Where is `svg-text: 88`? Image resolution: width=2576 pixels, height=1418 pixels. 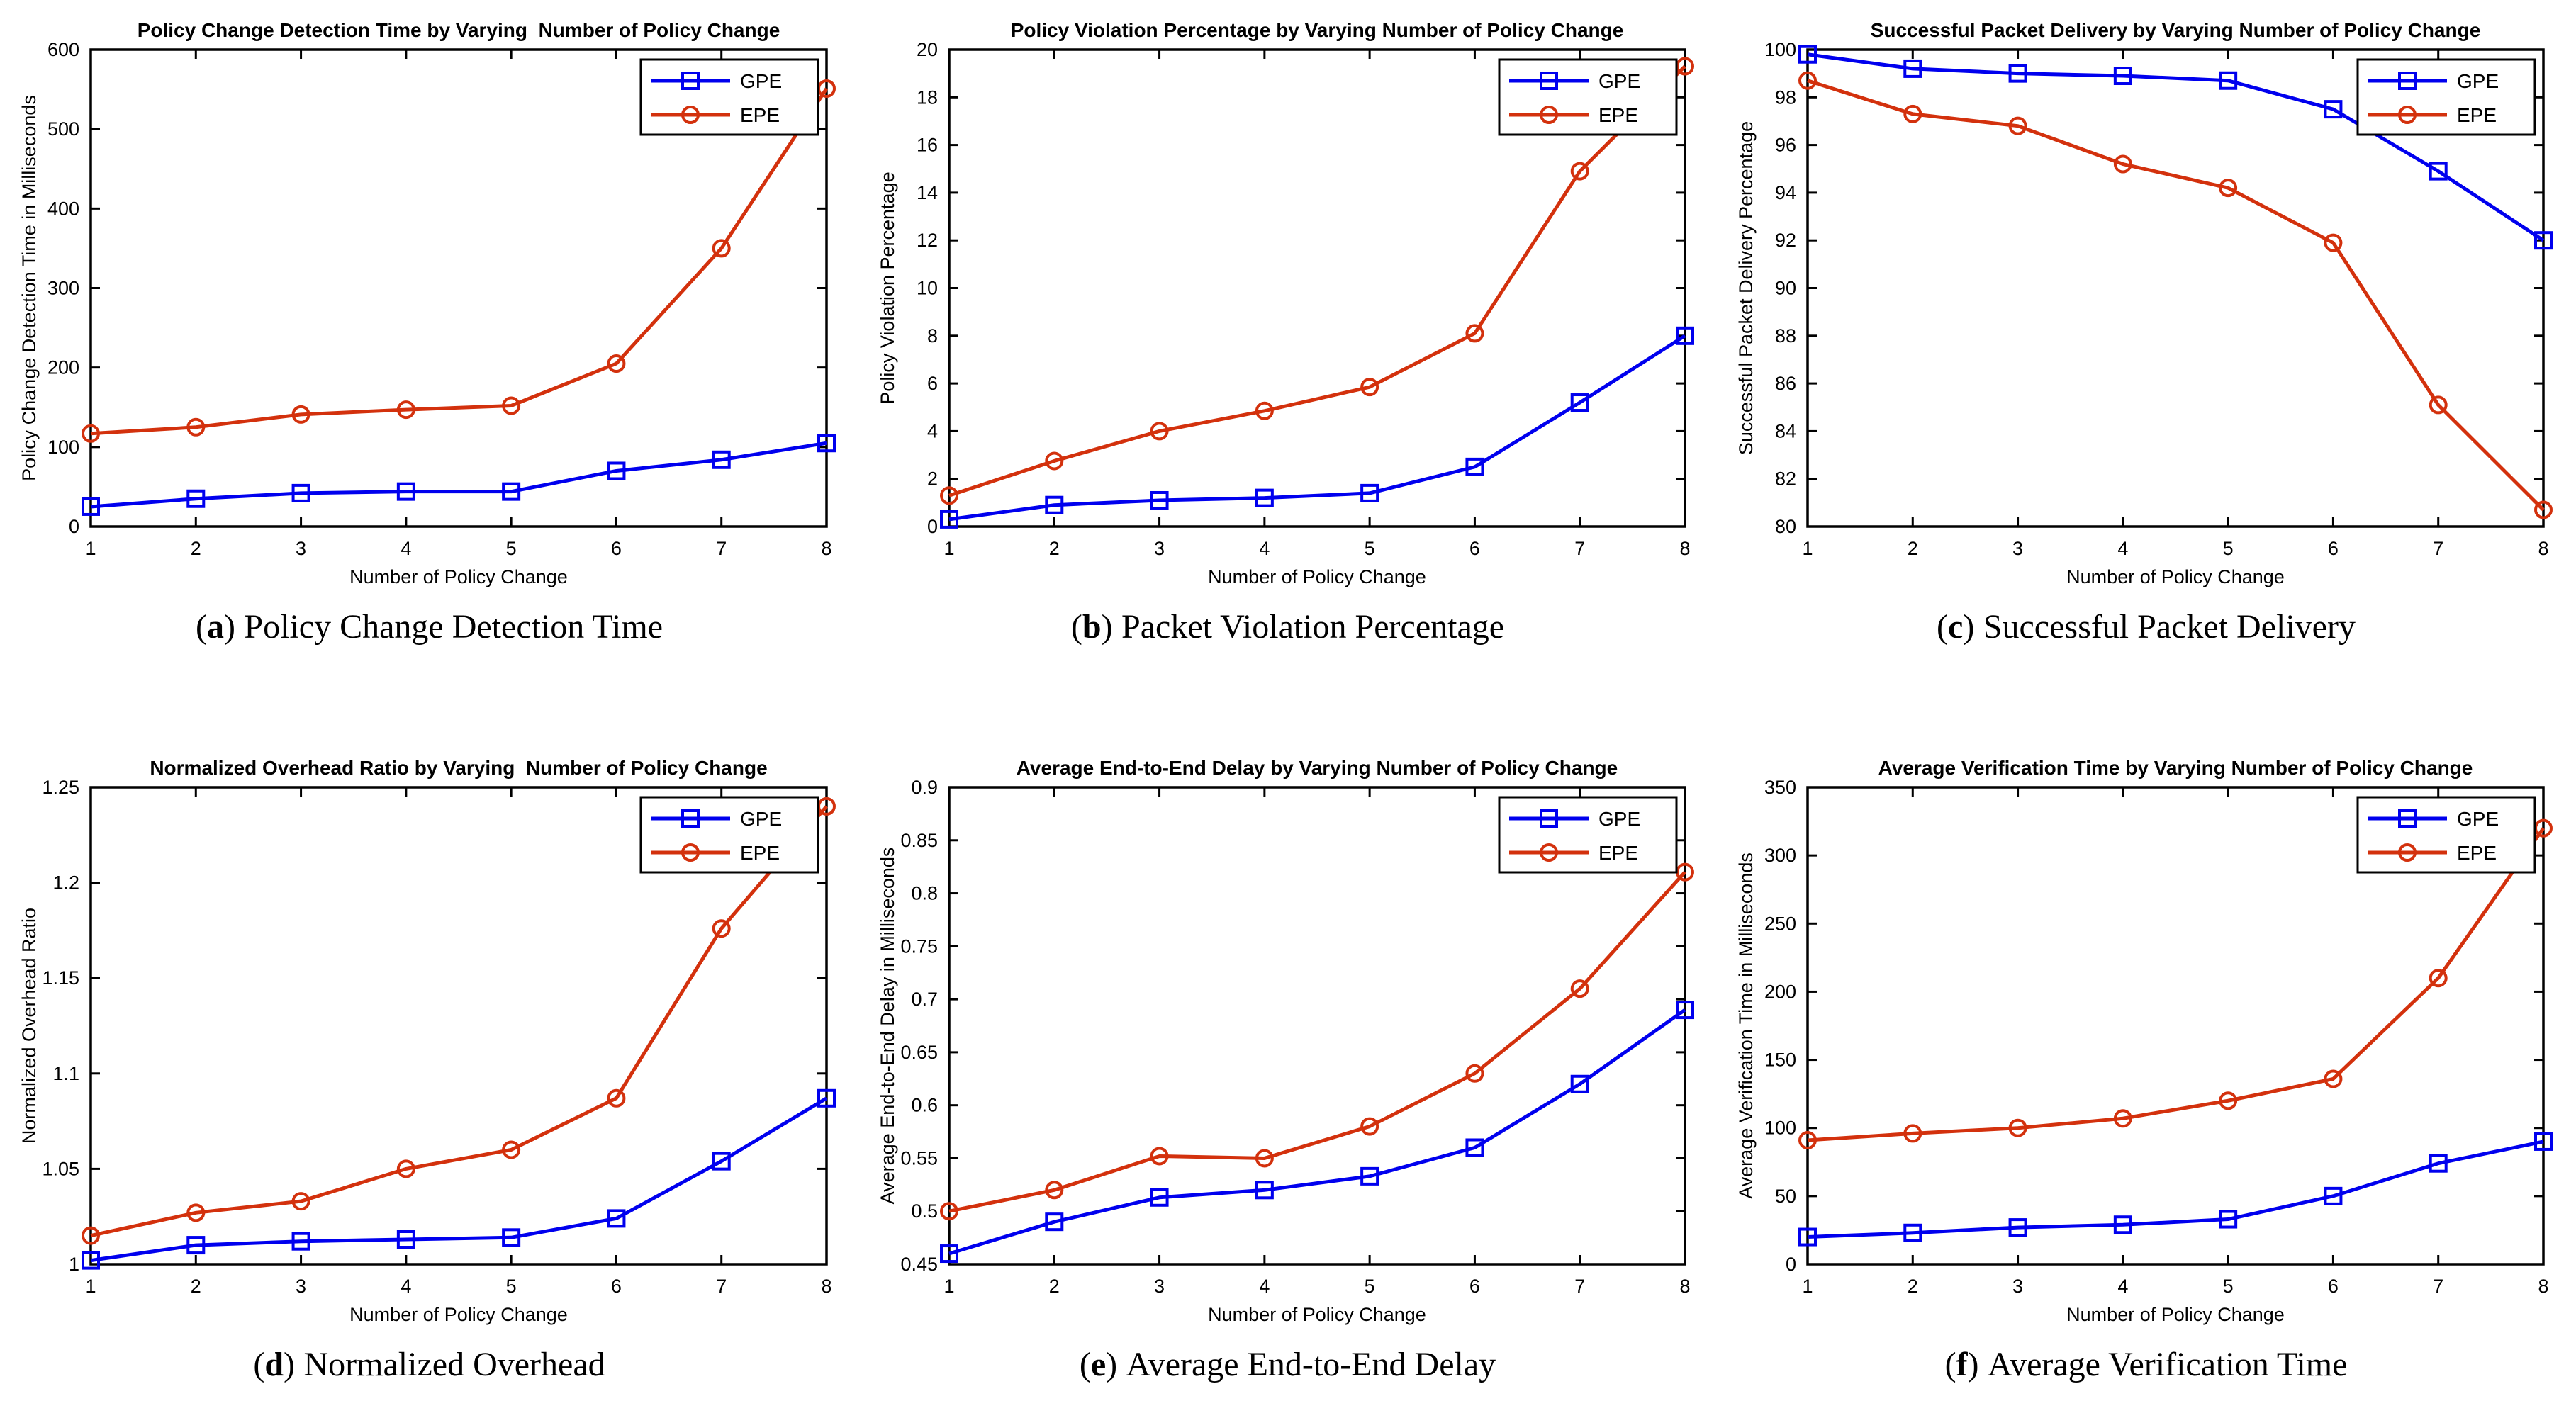
svg-text: 88 is located at coordinates (1785, 336).